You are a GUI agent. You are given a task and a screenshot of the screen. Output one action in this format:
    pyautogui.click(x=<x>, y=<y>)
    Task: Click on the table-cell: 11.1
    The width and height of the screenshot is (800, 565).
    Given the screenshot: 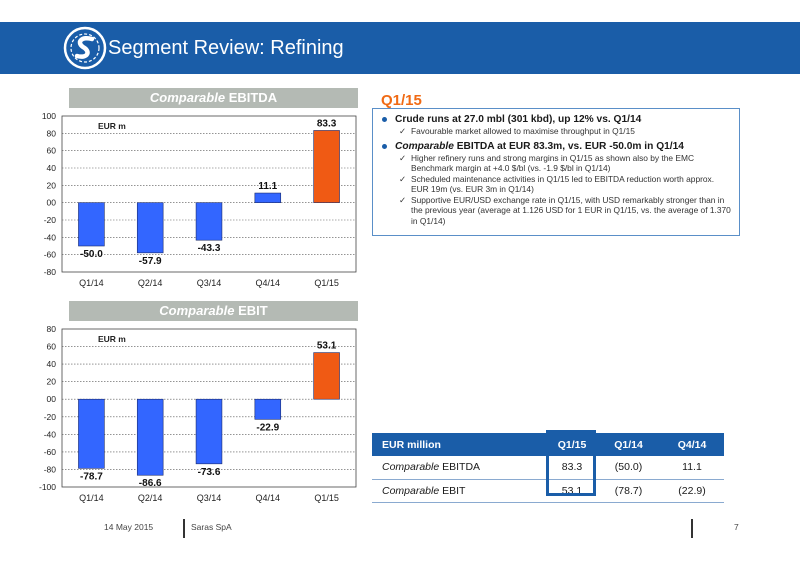 What is the action you would take?
    pyautogui.click(x=692, y=468)
    